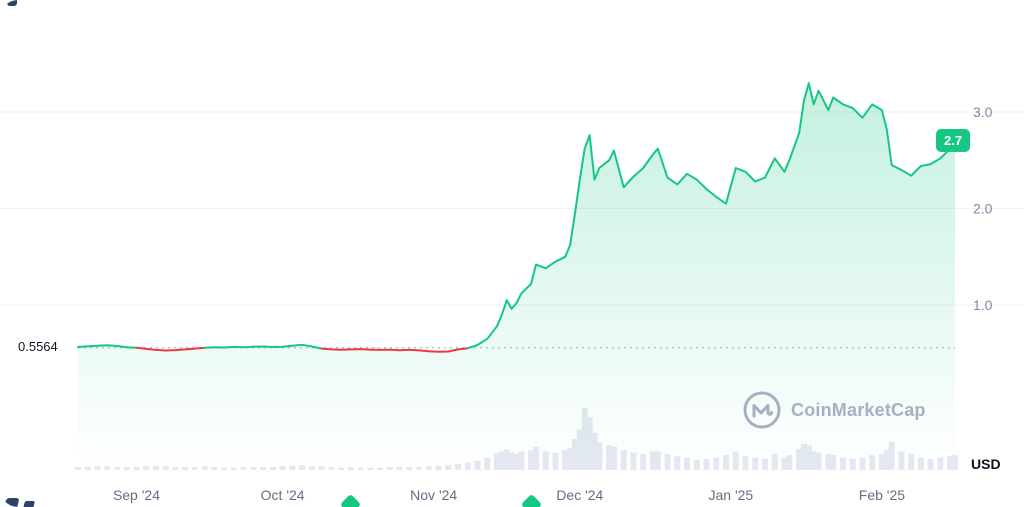  What do you see at coordinates (986, 464) in the screenshot?
I see `currency-unit-label: USD` at bounding box center [986, 464].